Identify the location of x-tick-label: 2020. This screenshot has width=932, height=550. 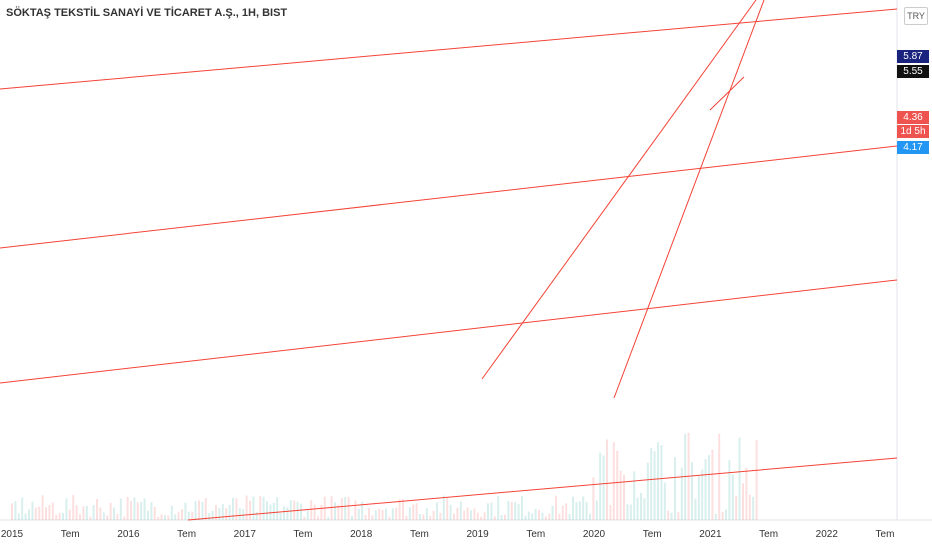
(594, 534).